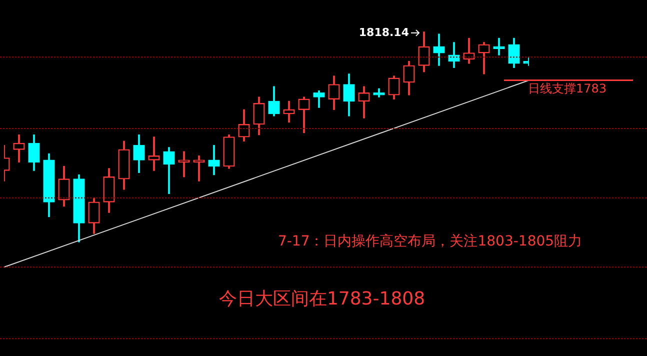 This screenshot has height=356, width=647. Describe the element at coordinates (322, 299) in the screenshot. I see `text: 今日大区间在1783-1808` at that location.